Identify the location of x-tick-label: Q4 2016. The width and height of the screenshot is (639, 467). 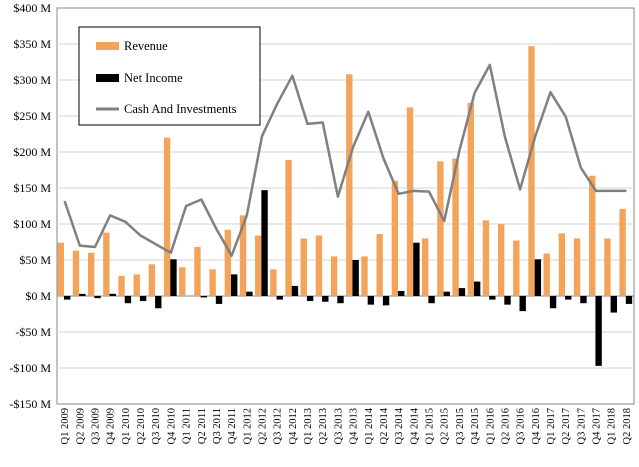
(536, 426).